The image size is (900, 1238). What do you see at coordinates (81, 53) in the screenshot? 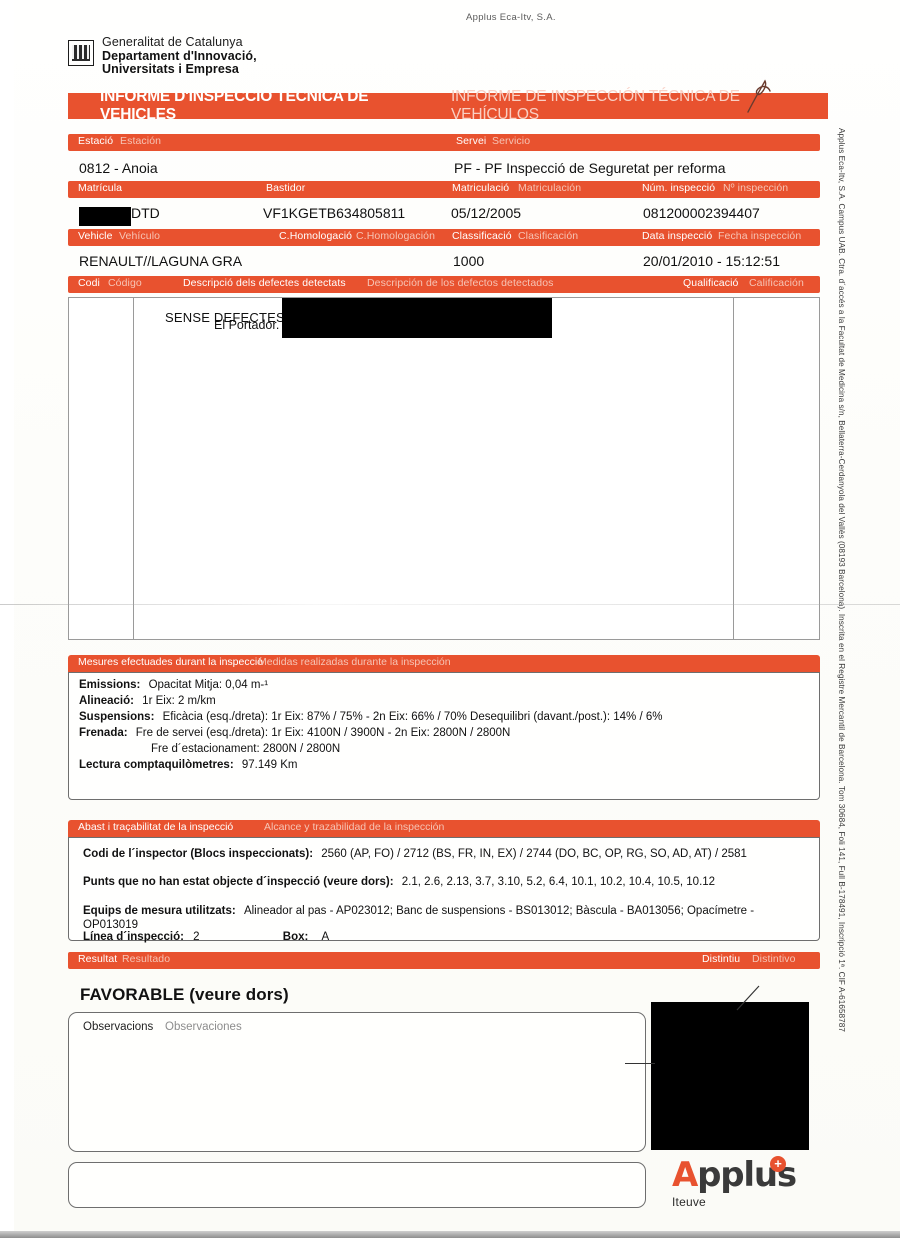
I see `generalitat-logo-icon` at bounding box center [81, 53].